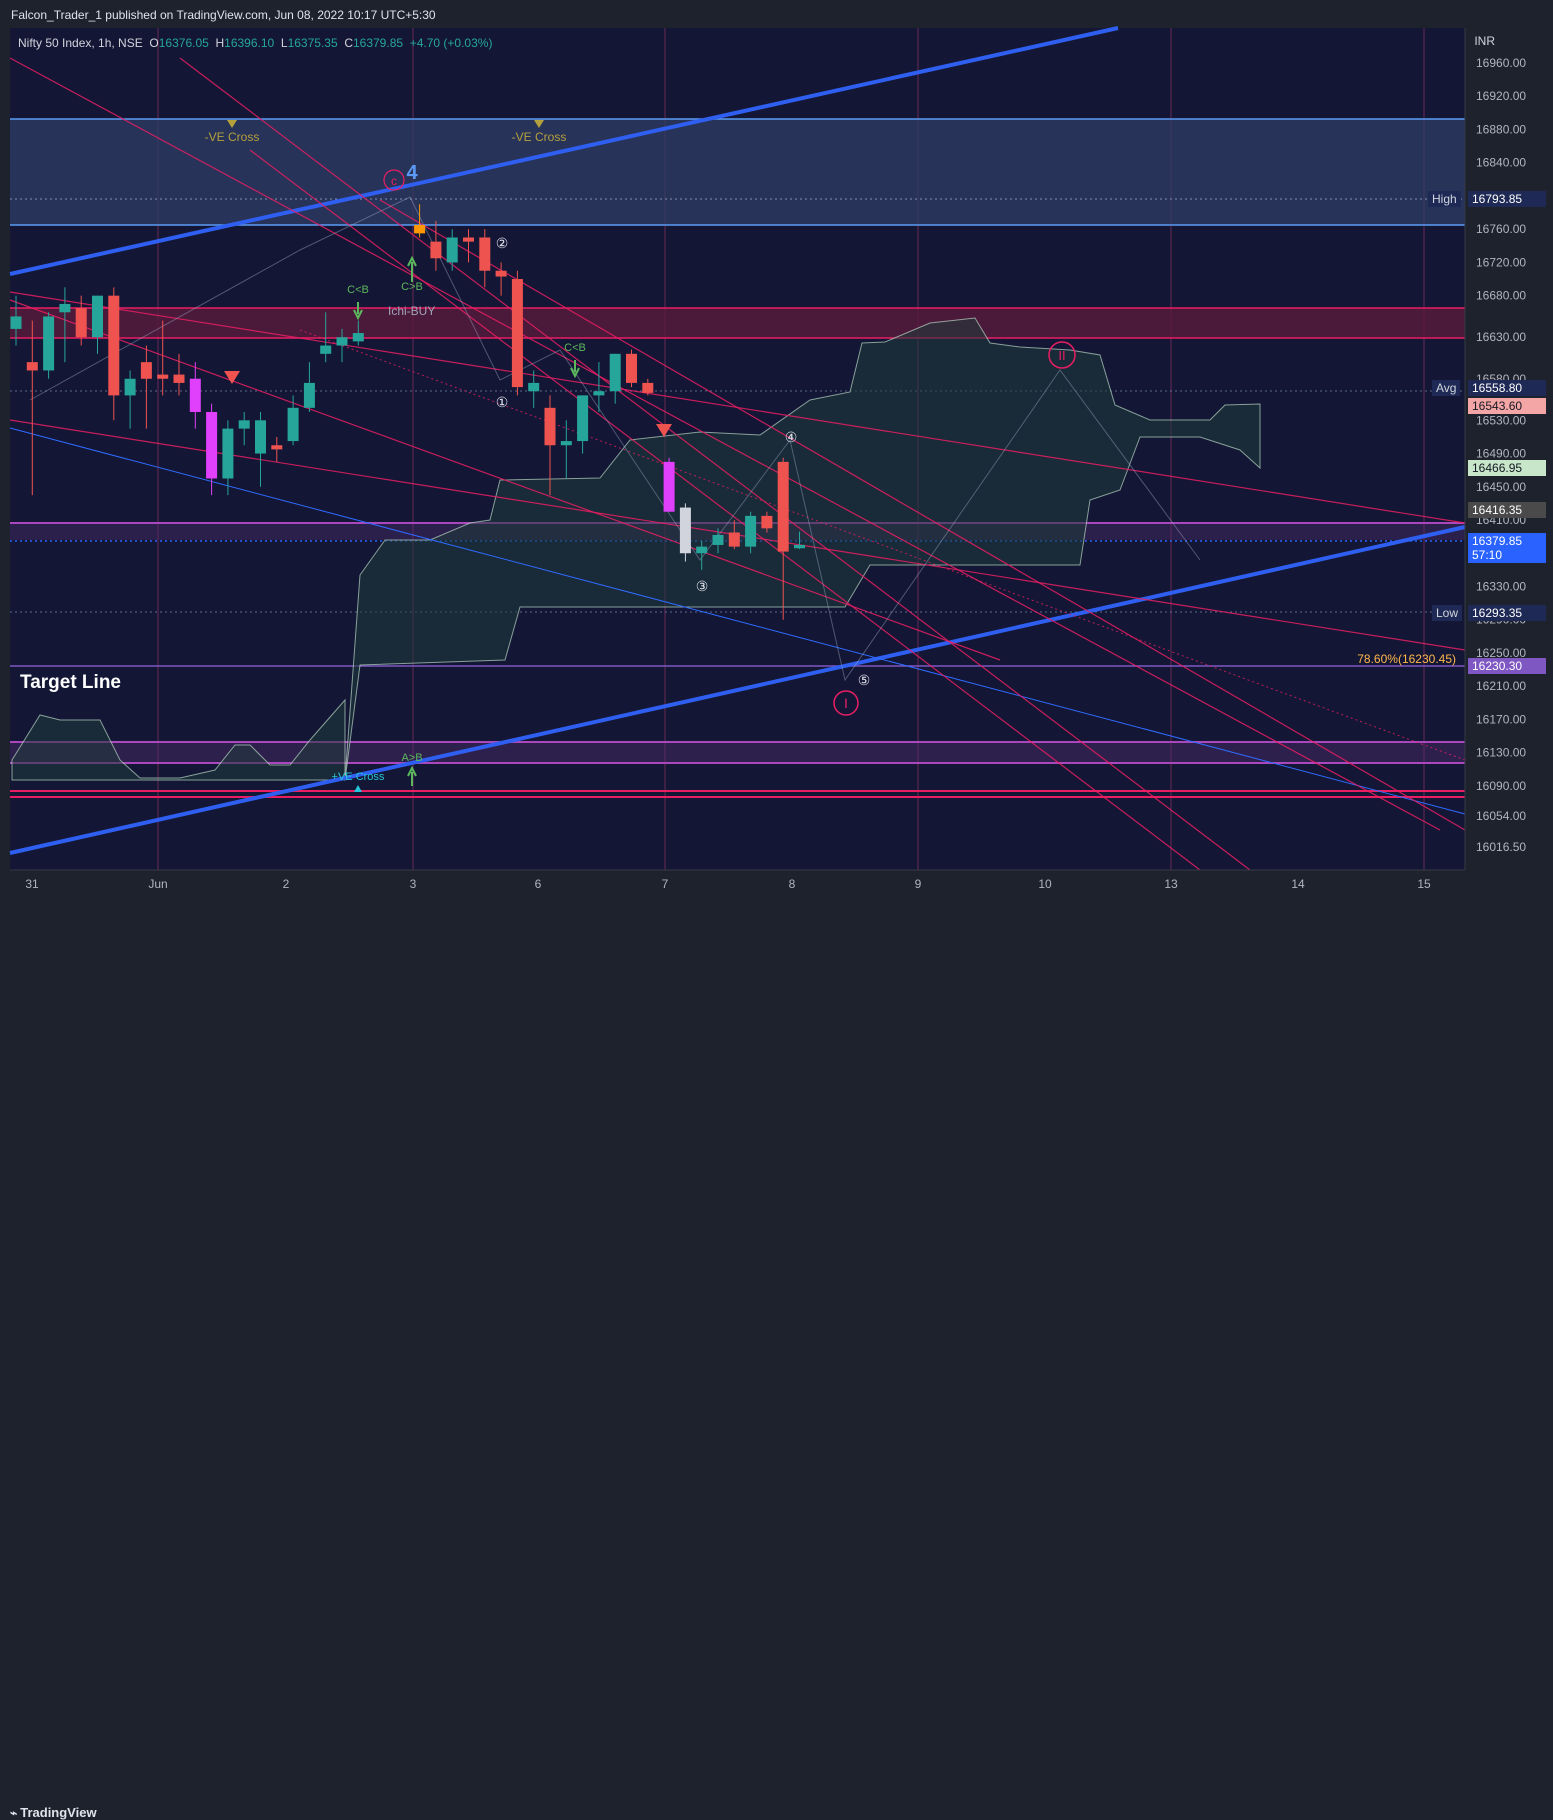  What do you see at coordinates (249, 43) in the screenshot?
I see `high-value: 16396.10` at bounding box center [249, 43].